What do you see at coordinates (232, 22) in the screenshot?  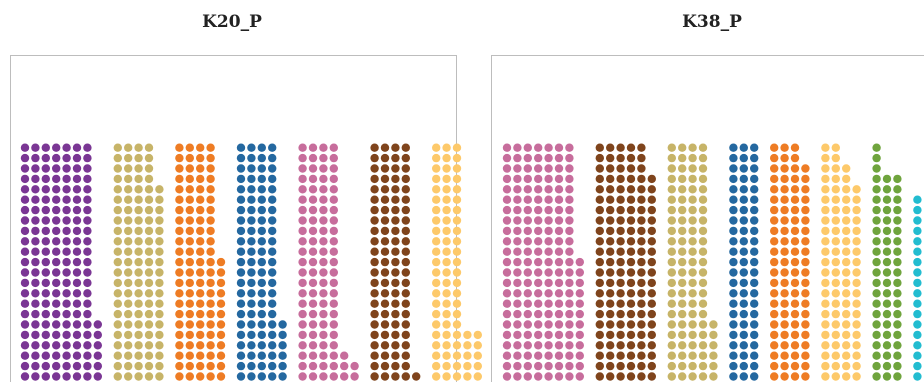 I see `panel-title-left: K20_P` at bounding box center [232, 22].